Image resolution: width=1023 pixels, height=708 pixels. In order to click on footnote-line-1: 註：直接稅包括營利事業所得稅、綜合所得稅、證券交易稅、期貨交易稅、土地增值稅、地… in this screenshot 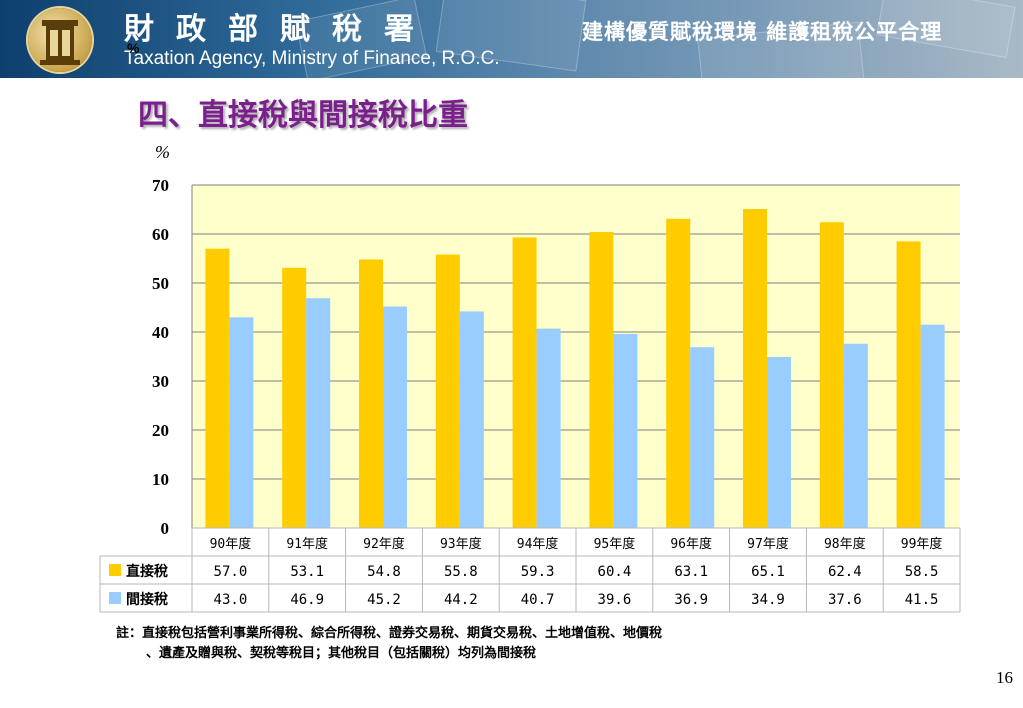, I will do `click(389, 633)`.